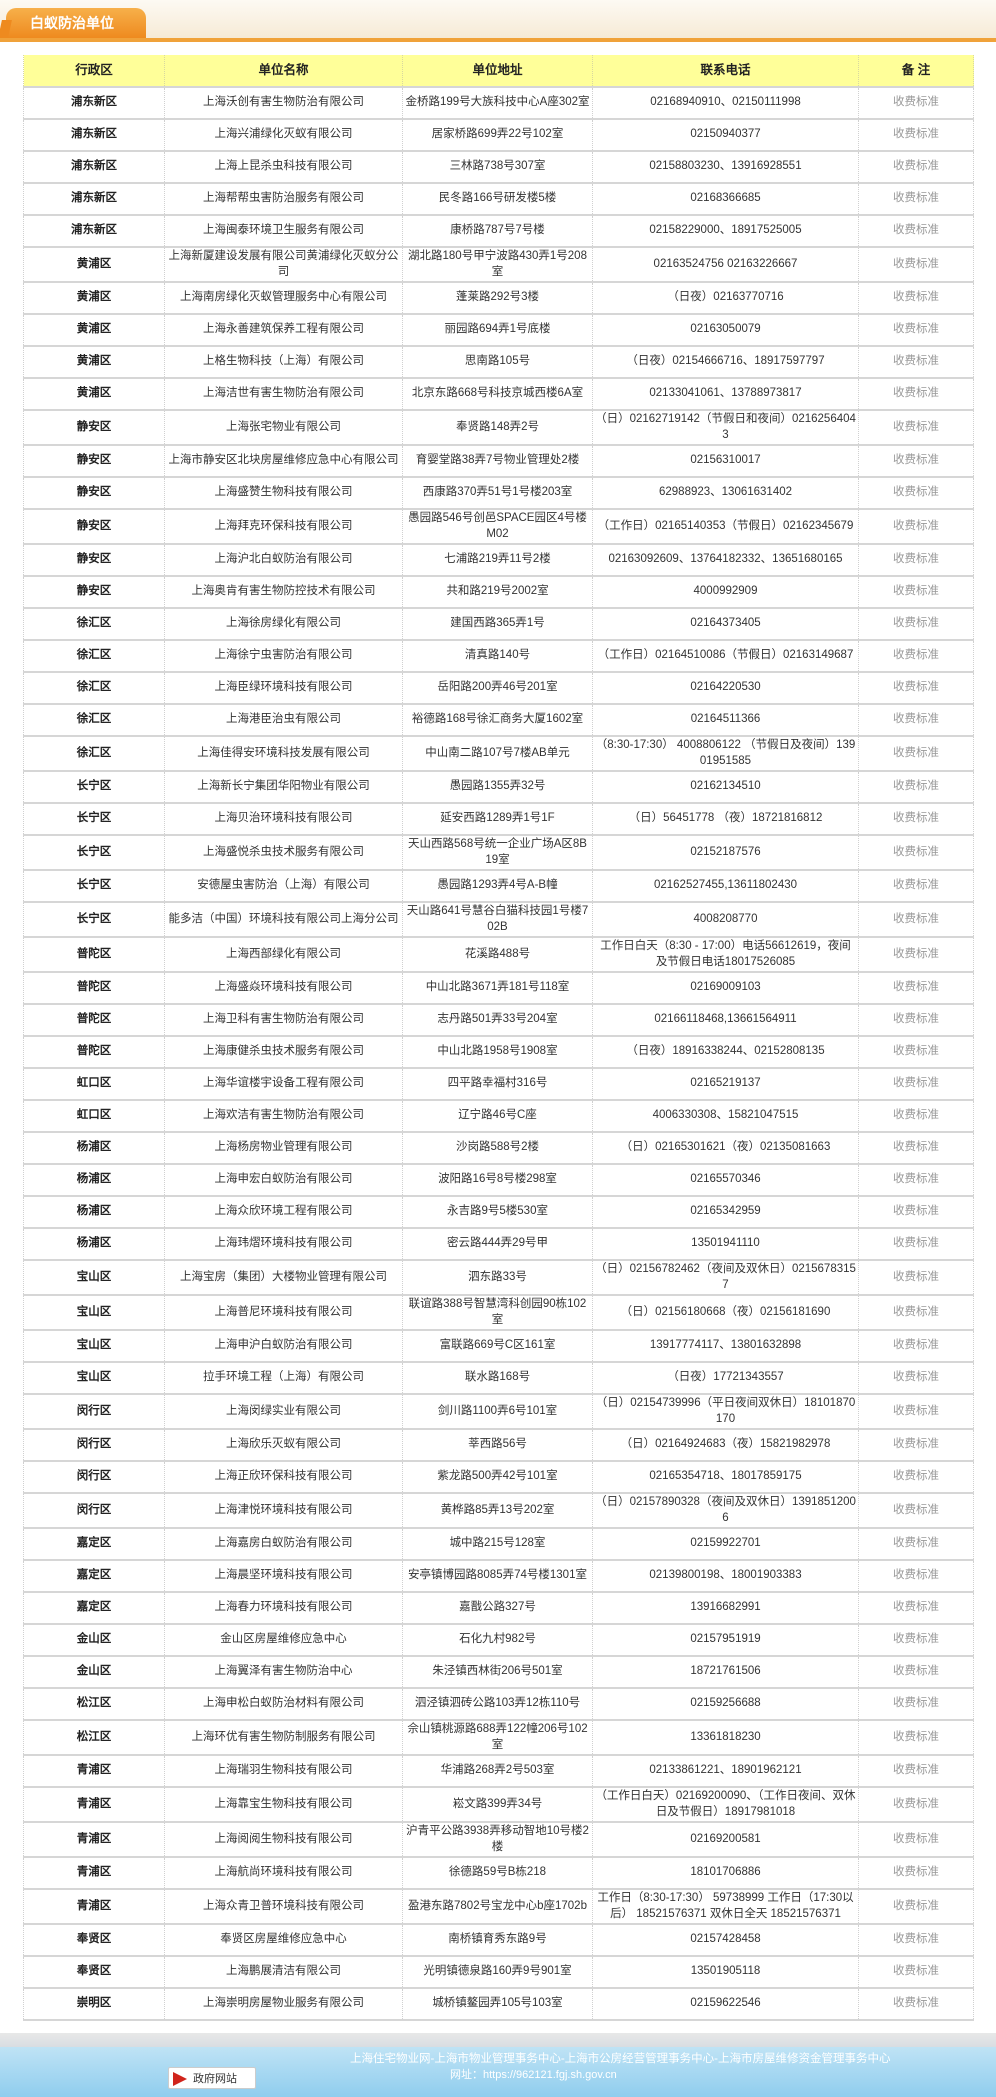  Describe the element at coordinates (94, 955) in the screenshot. I see `district-cell: 普陀区` at that location.